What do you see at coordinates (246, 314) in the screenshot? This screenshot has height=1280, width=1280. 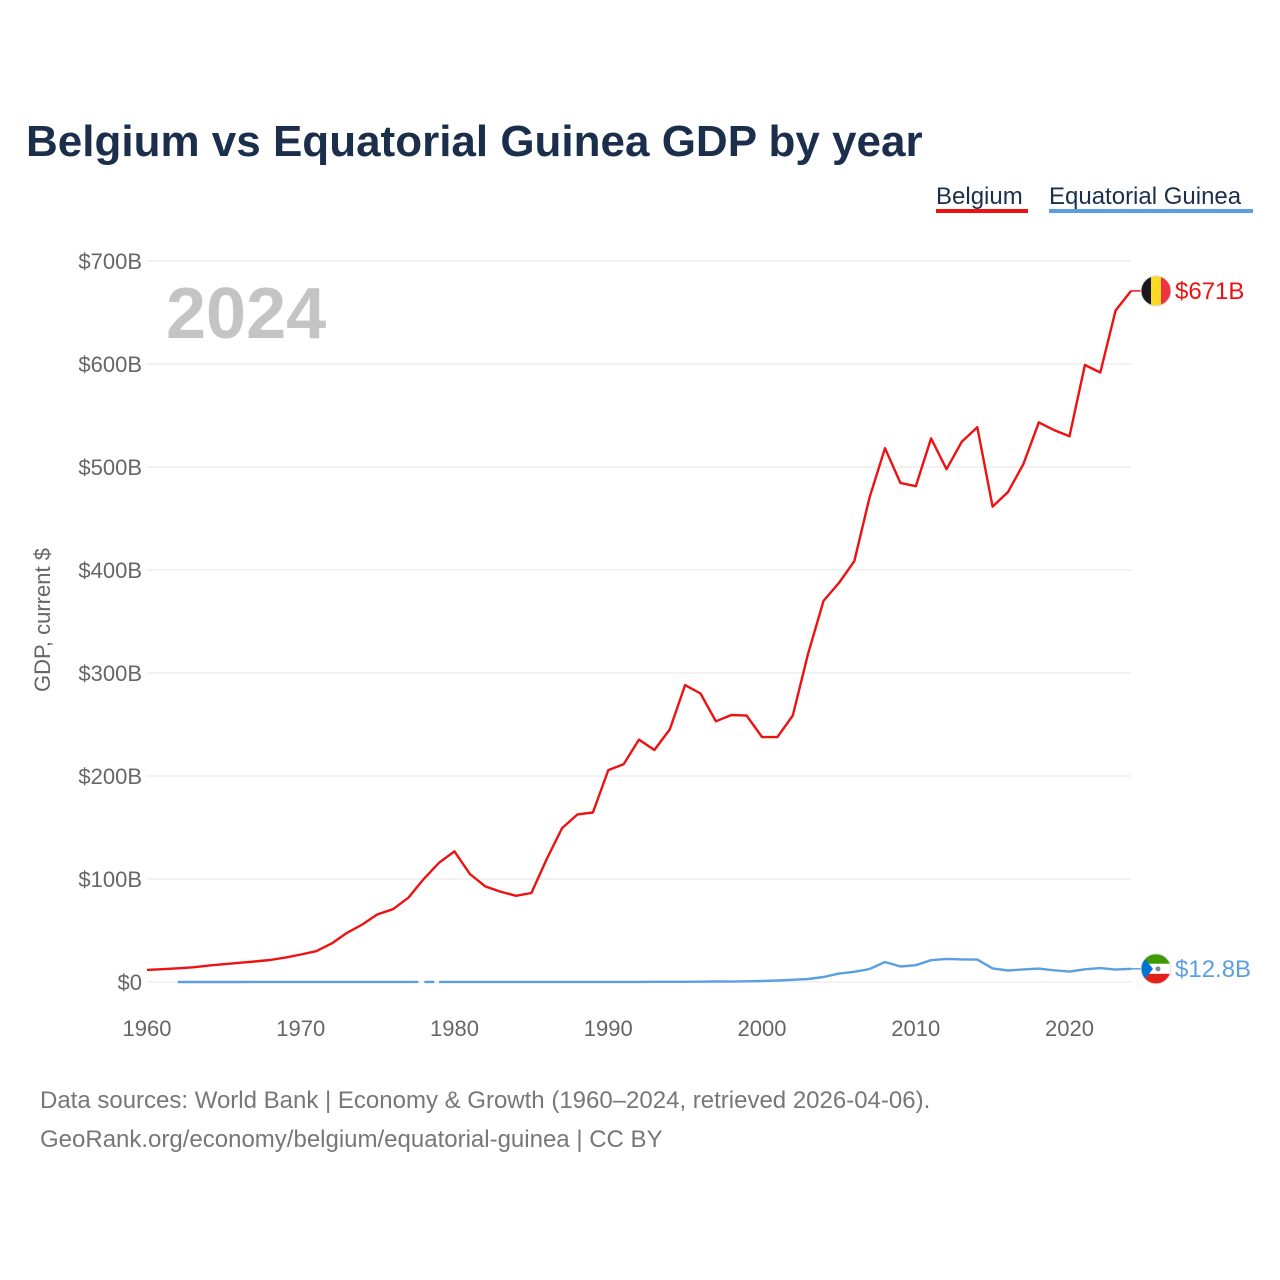 I see `current-year-label: 2024` at bounding box center [246, 314].